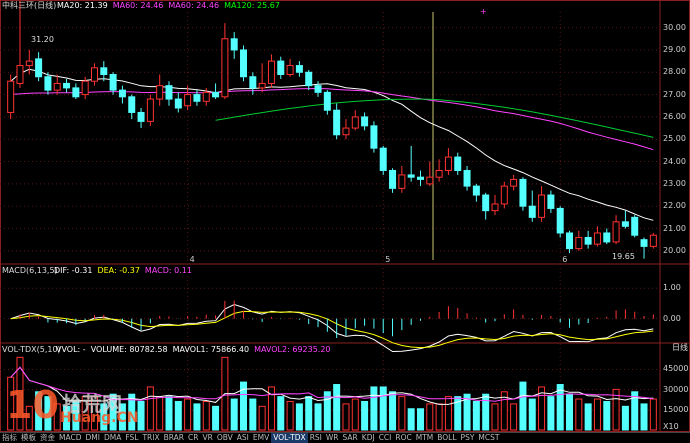  Describe the element at coordinates (28, 437) in the screenshot. I see `indicator-tab: 模板` at that location.